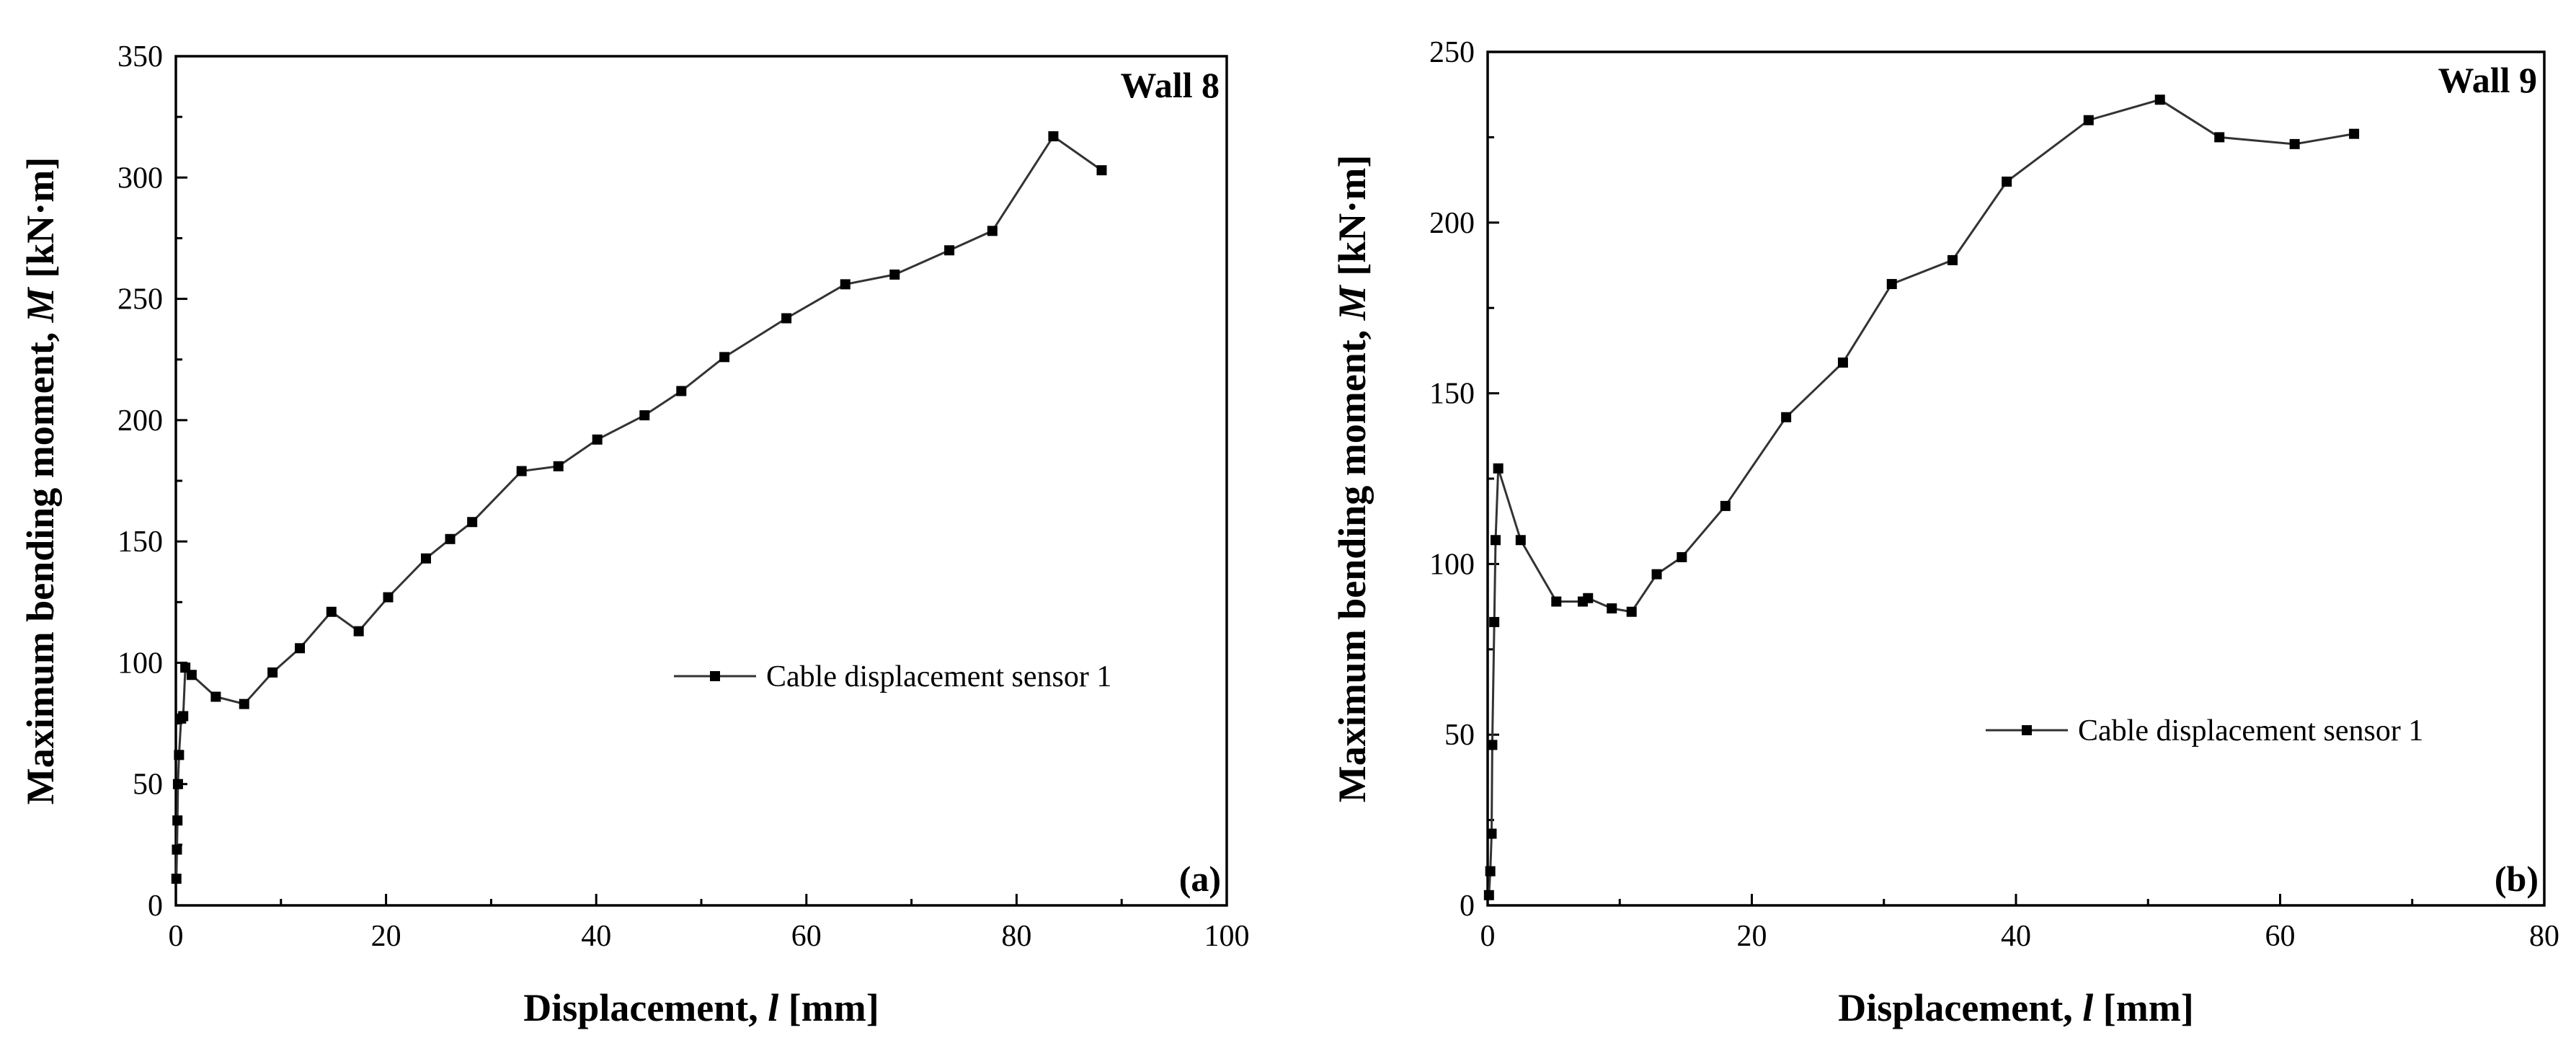 This screenshot has width=2576, height=1051. Describe the element at coordinates (1452, 394) in the screenshot. I see `y-tick-label: 150` at that location.